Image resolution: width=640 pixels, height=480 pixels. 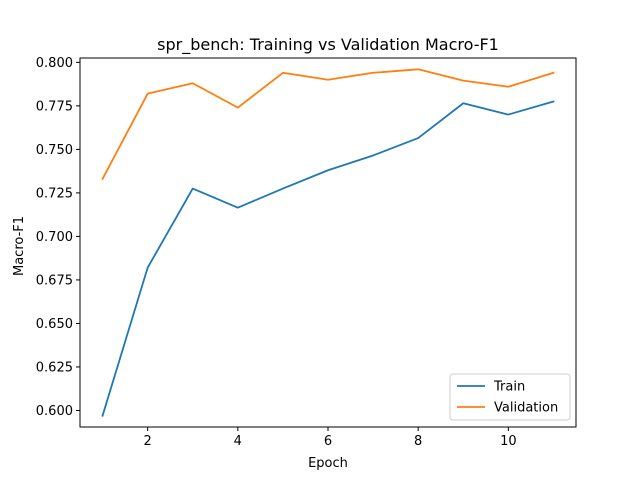 I want to click on y-tick-label: 0.600, so click(x=54, y=411).